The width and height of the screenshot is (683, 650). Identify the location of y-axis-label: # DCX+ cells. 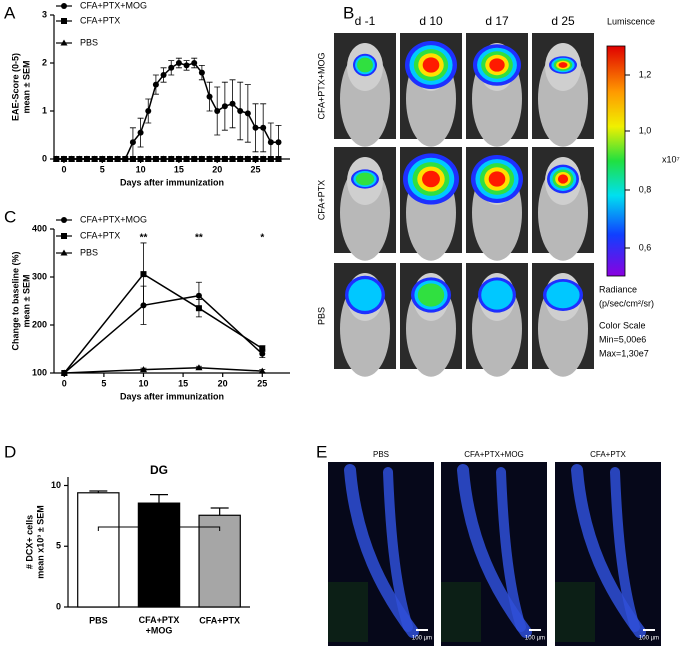
(29, 542).